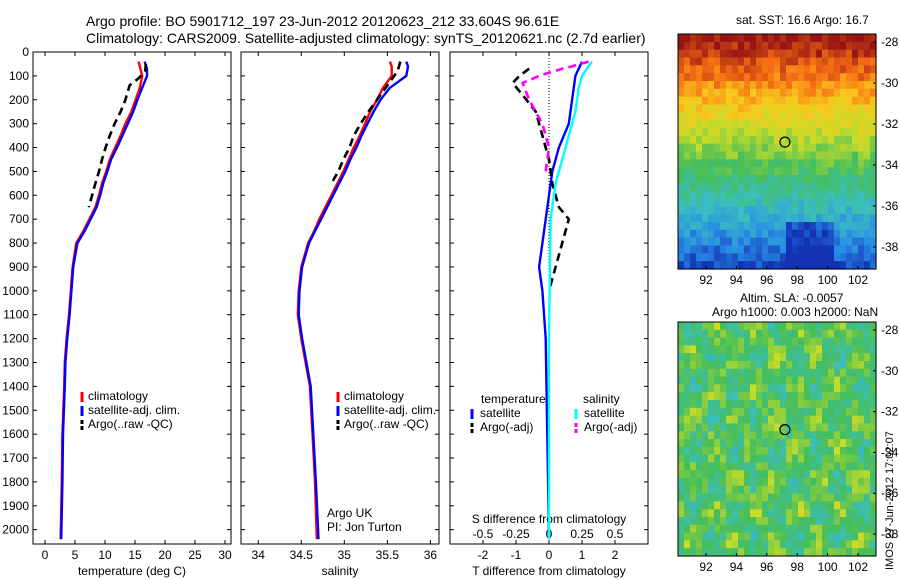  What do you see at coordinates (513, 399) in the screenshot?
I see `legend-header: temperature` at bounding box center [513, 399].